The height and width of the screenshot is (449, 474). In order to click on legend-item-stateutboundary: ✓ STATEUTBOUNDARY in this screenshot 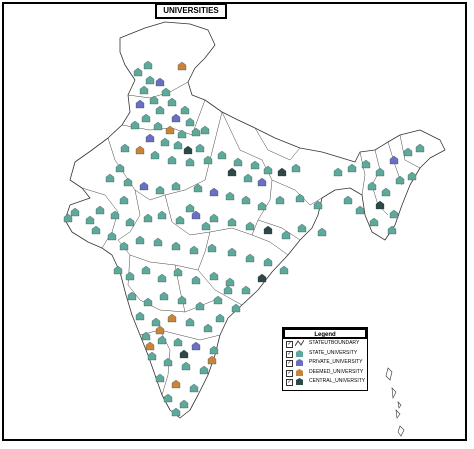, I will do `click(325, 344)`.